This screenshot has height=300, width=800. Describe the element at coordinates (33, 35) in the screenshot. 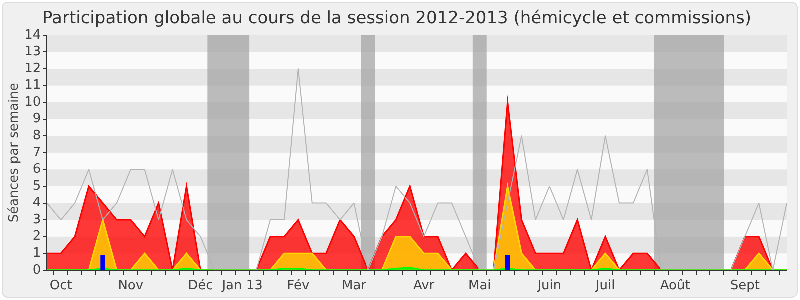

I see `y-tick-label: 14` at that location.